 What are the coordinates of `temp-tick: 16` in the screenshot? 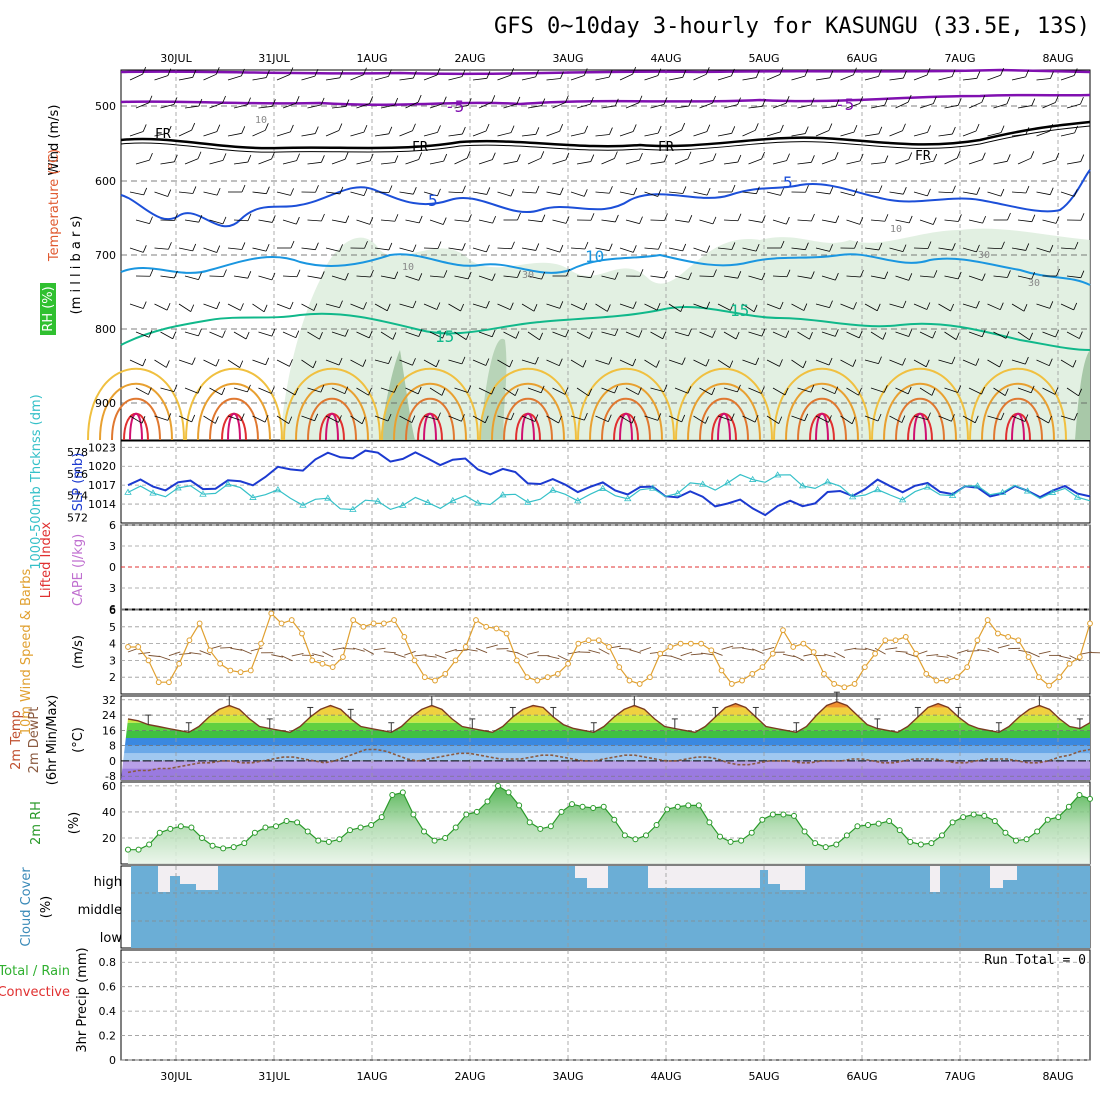 It's located at (109, 730).